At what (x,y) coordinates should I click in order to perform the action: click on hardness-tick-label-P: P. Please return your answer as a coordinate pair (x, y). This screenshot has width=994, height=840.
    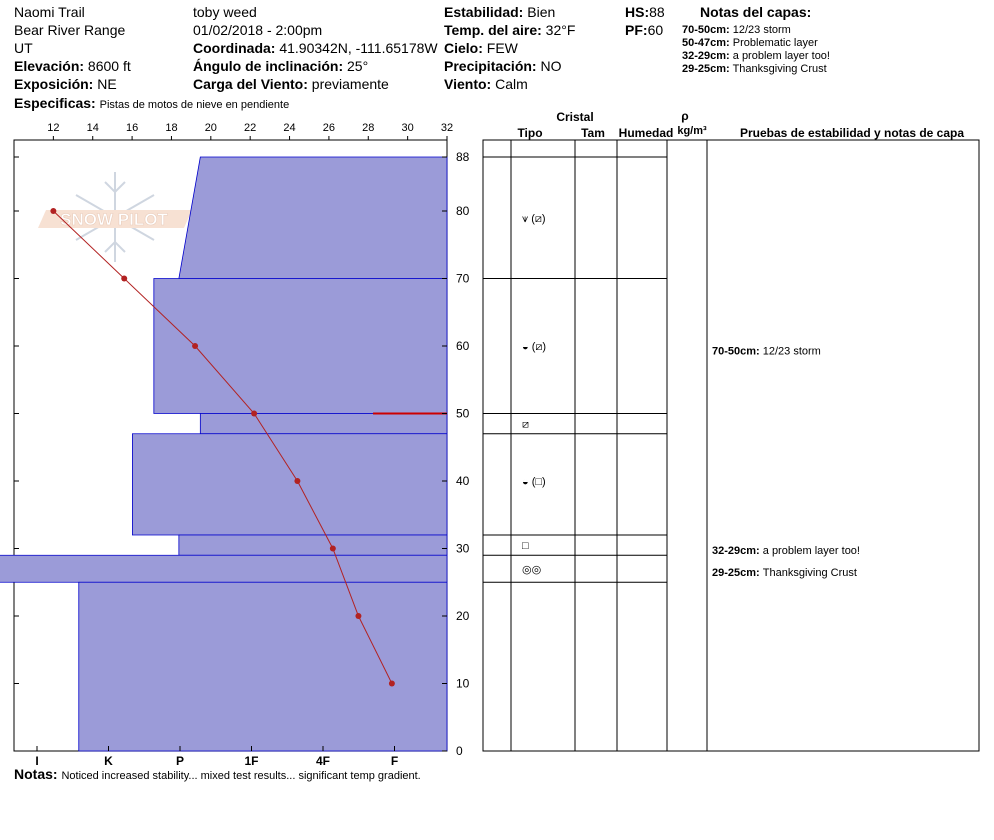
    Looking at the image, I should click on (180, 761).